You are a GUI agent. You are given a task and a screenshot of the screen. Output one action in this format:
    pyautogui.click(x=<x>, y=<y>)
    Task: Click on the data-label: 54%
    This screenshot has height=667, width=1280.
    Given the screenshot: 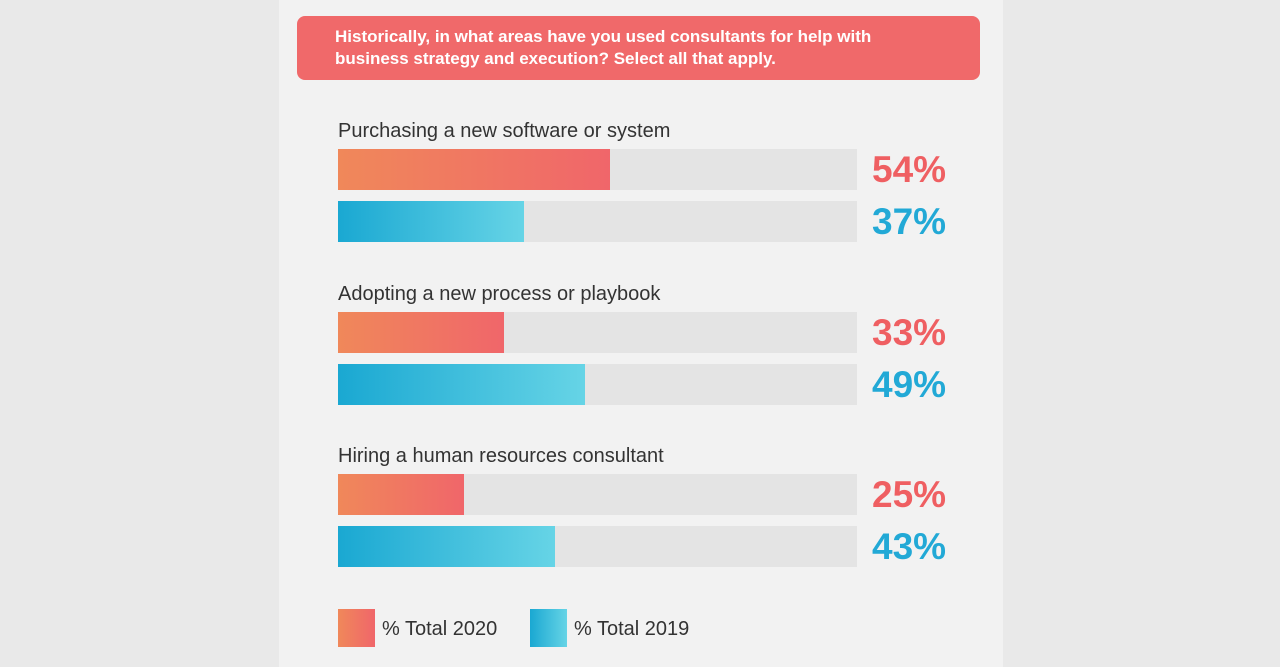 What is the action you would take?
    pyautogui.click(x=909, y=169)
    